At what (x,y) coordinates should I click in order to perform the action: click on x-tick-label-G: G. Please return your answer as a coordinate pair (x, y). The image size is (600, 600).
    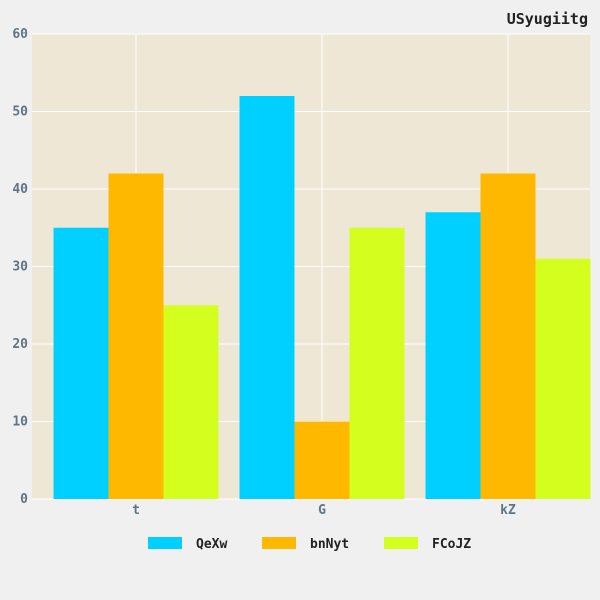
    Looking at the image, I should click on (322, 510).